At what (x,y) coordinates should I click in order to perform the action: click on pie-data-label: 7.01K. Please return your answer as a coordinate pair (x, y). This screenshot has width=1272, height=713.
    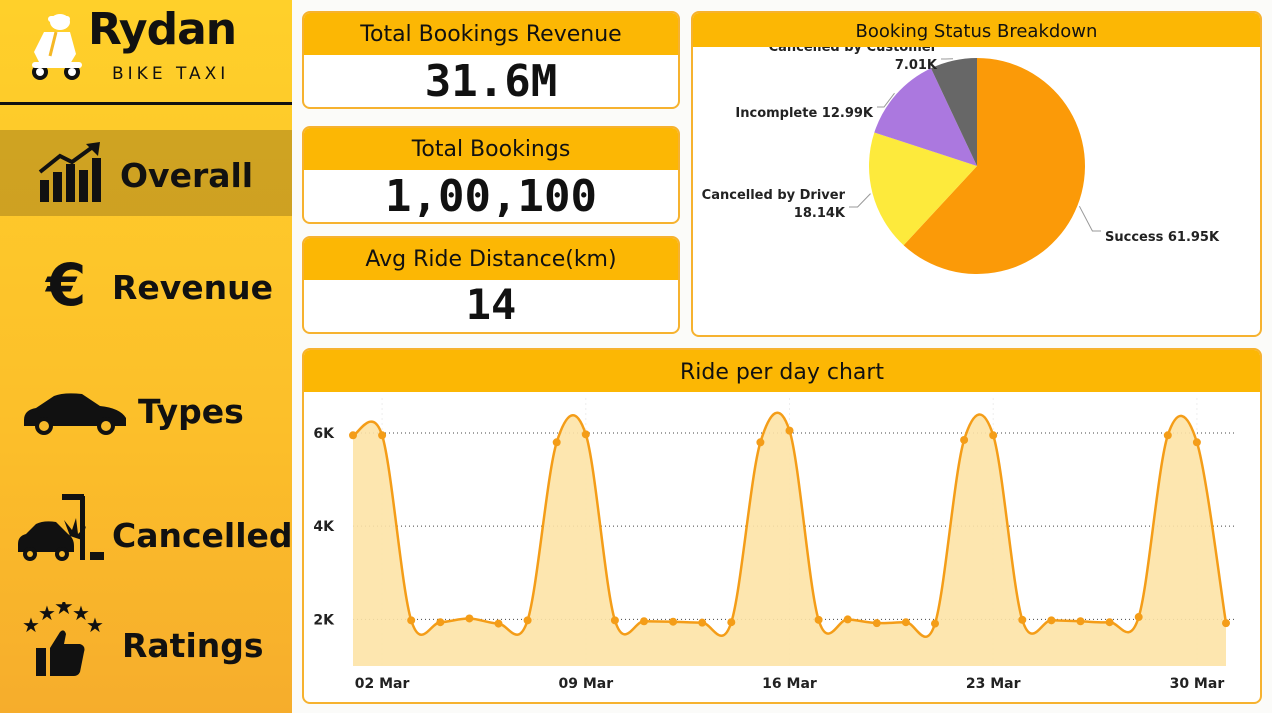
    Looking at the image, I should click on (916, 65).